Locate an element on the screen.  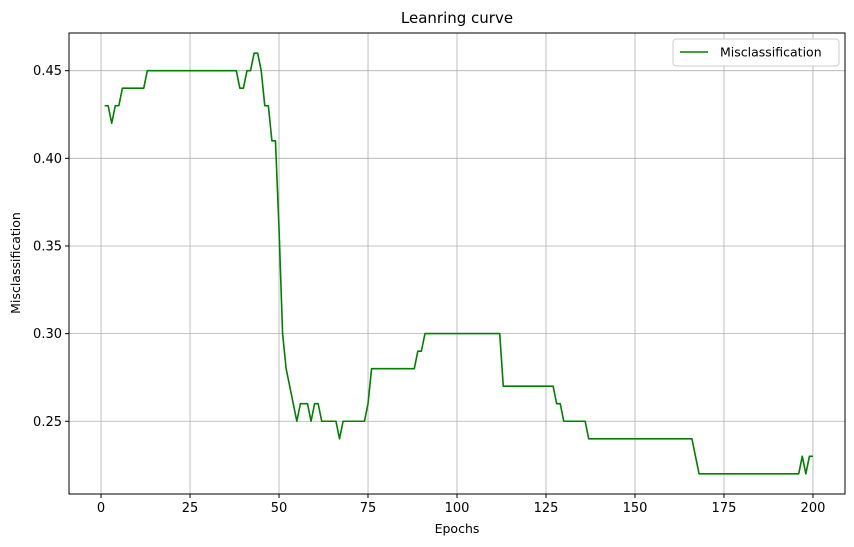
y-tick-label: 0.35 is located at coordinates (47, 246).